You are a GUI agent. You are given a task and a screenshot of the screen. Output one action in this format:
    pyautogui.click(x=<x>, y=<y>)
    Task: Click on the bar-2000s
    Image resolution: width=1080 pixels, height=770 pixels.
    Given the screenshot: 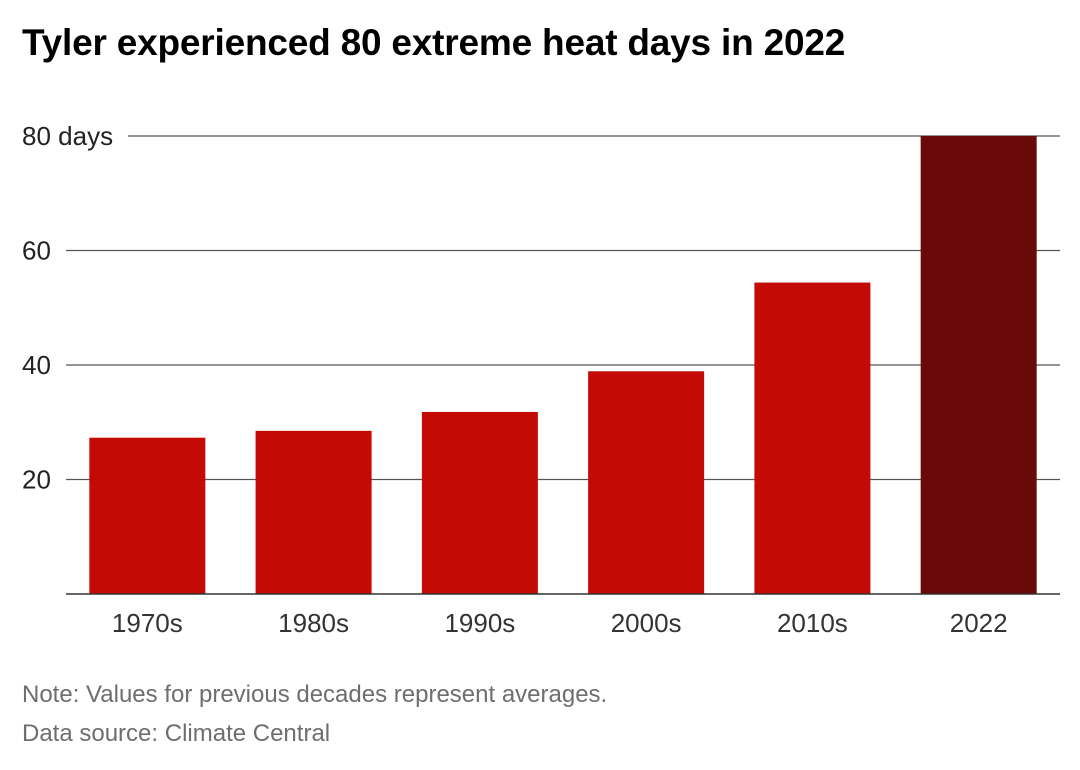 What is the action you would take?
    pyautogui.click(x=646, y=482)
    